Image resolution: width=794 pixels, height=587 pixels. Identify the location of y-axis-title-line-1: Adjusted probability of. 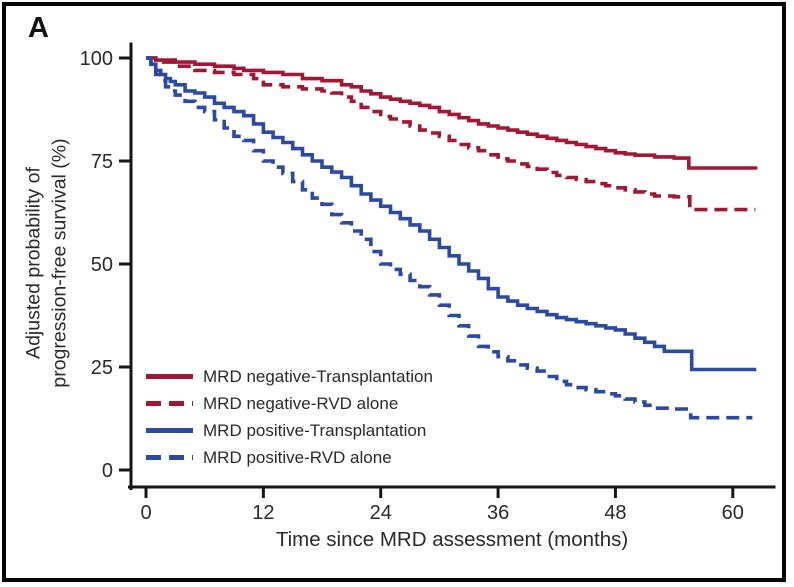
(33, 263).